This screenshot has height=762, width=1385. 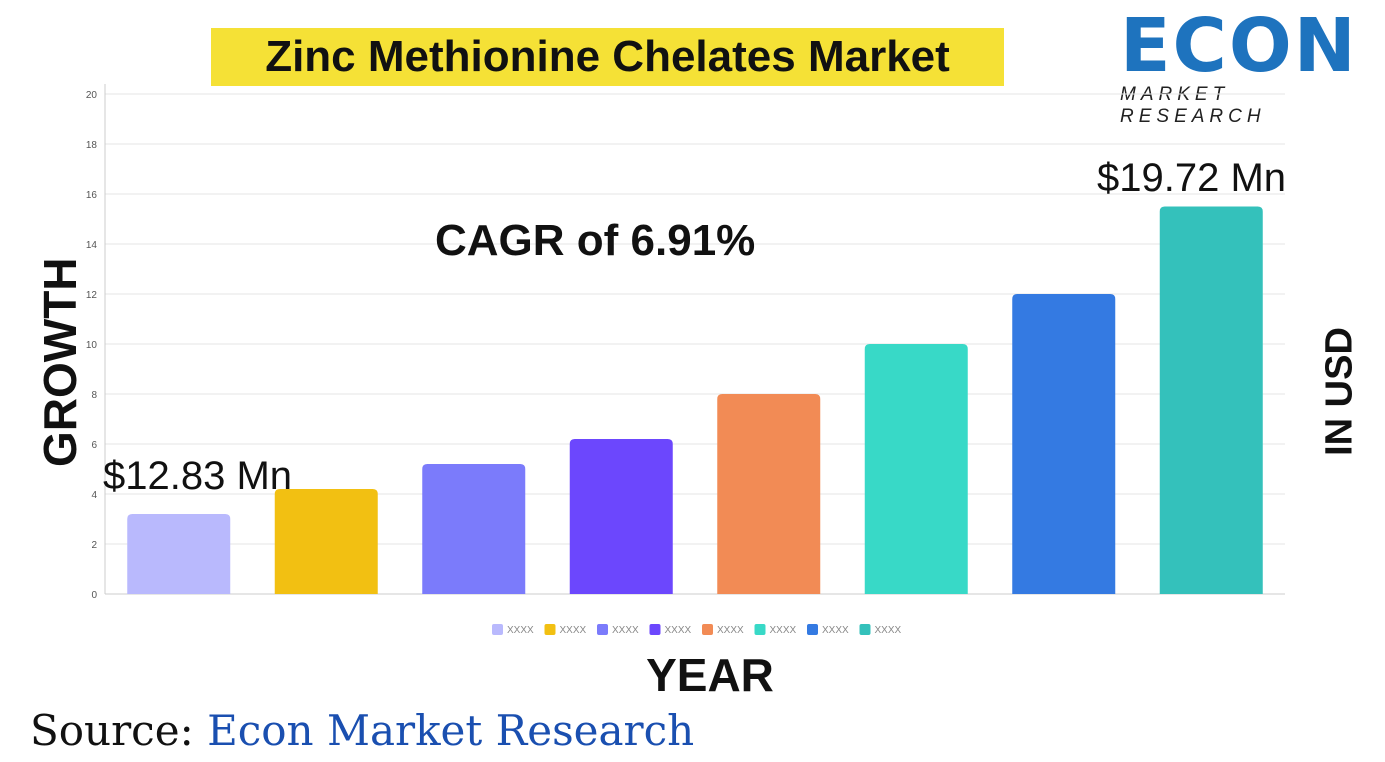 I want to click on y-tick-label: 14, so click(x=92, y=245).